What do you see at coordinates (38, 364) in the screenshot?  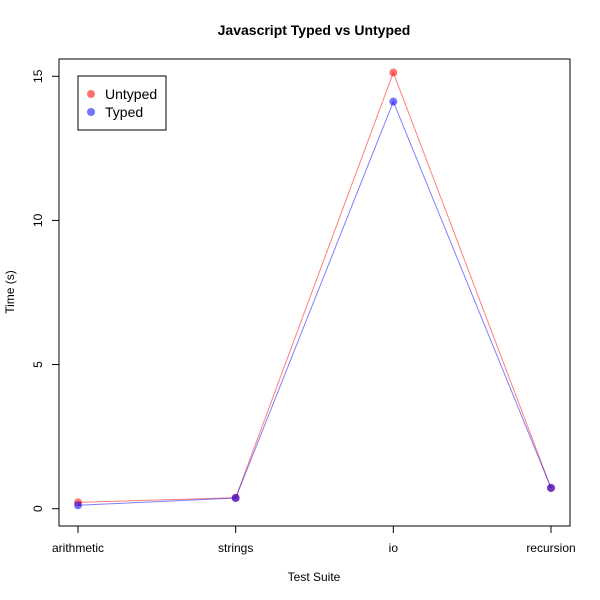 I see `y-tick-label: 5` at bounding box center [38, 364].